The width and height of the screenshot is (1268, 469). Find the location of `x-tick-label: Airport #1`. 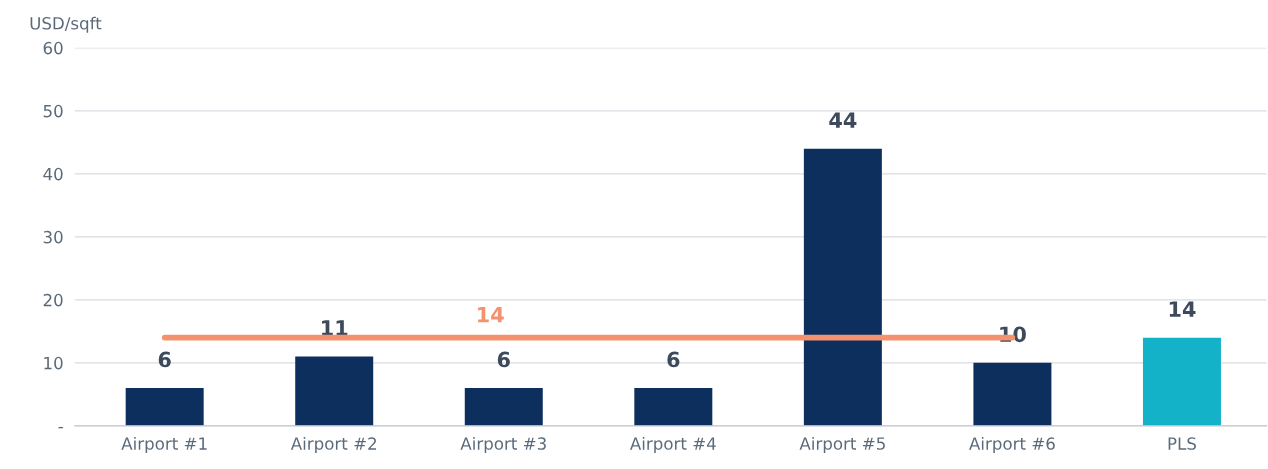

x-tick-label: Airport #1 is located at coordinates (164, 445).